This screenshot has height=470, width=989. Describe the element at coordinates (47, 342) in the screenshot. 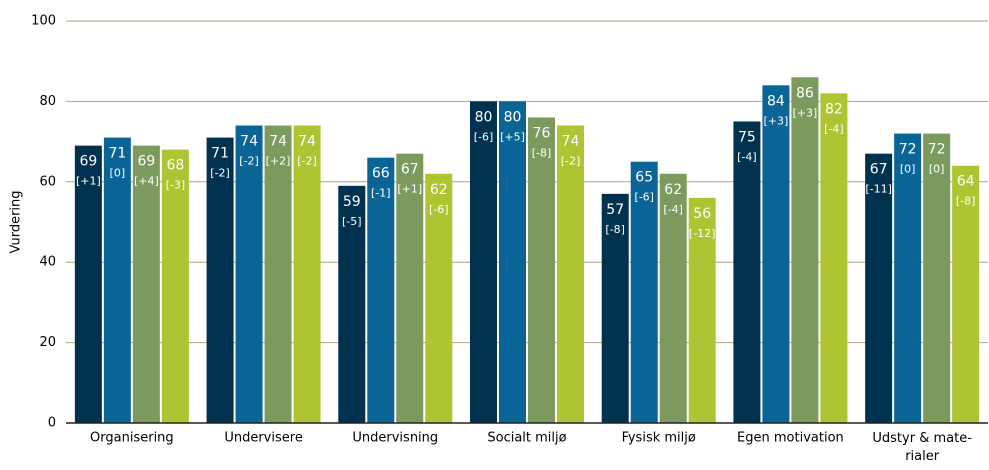

I see `y-tick-label: 20` at that location.